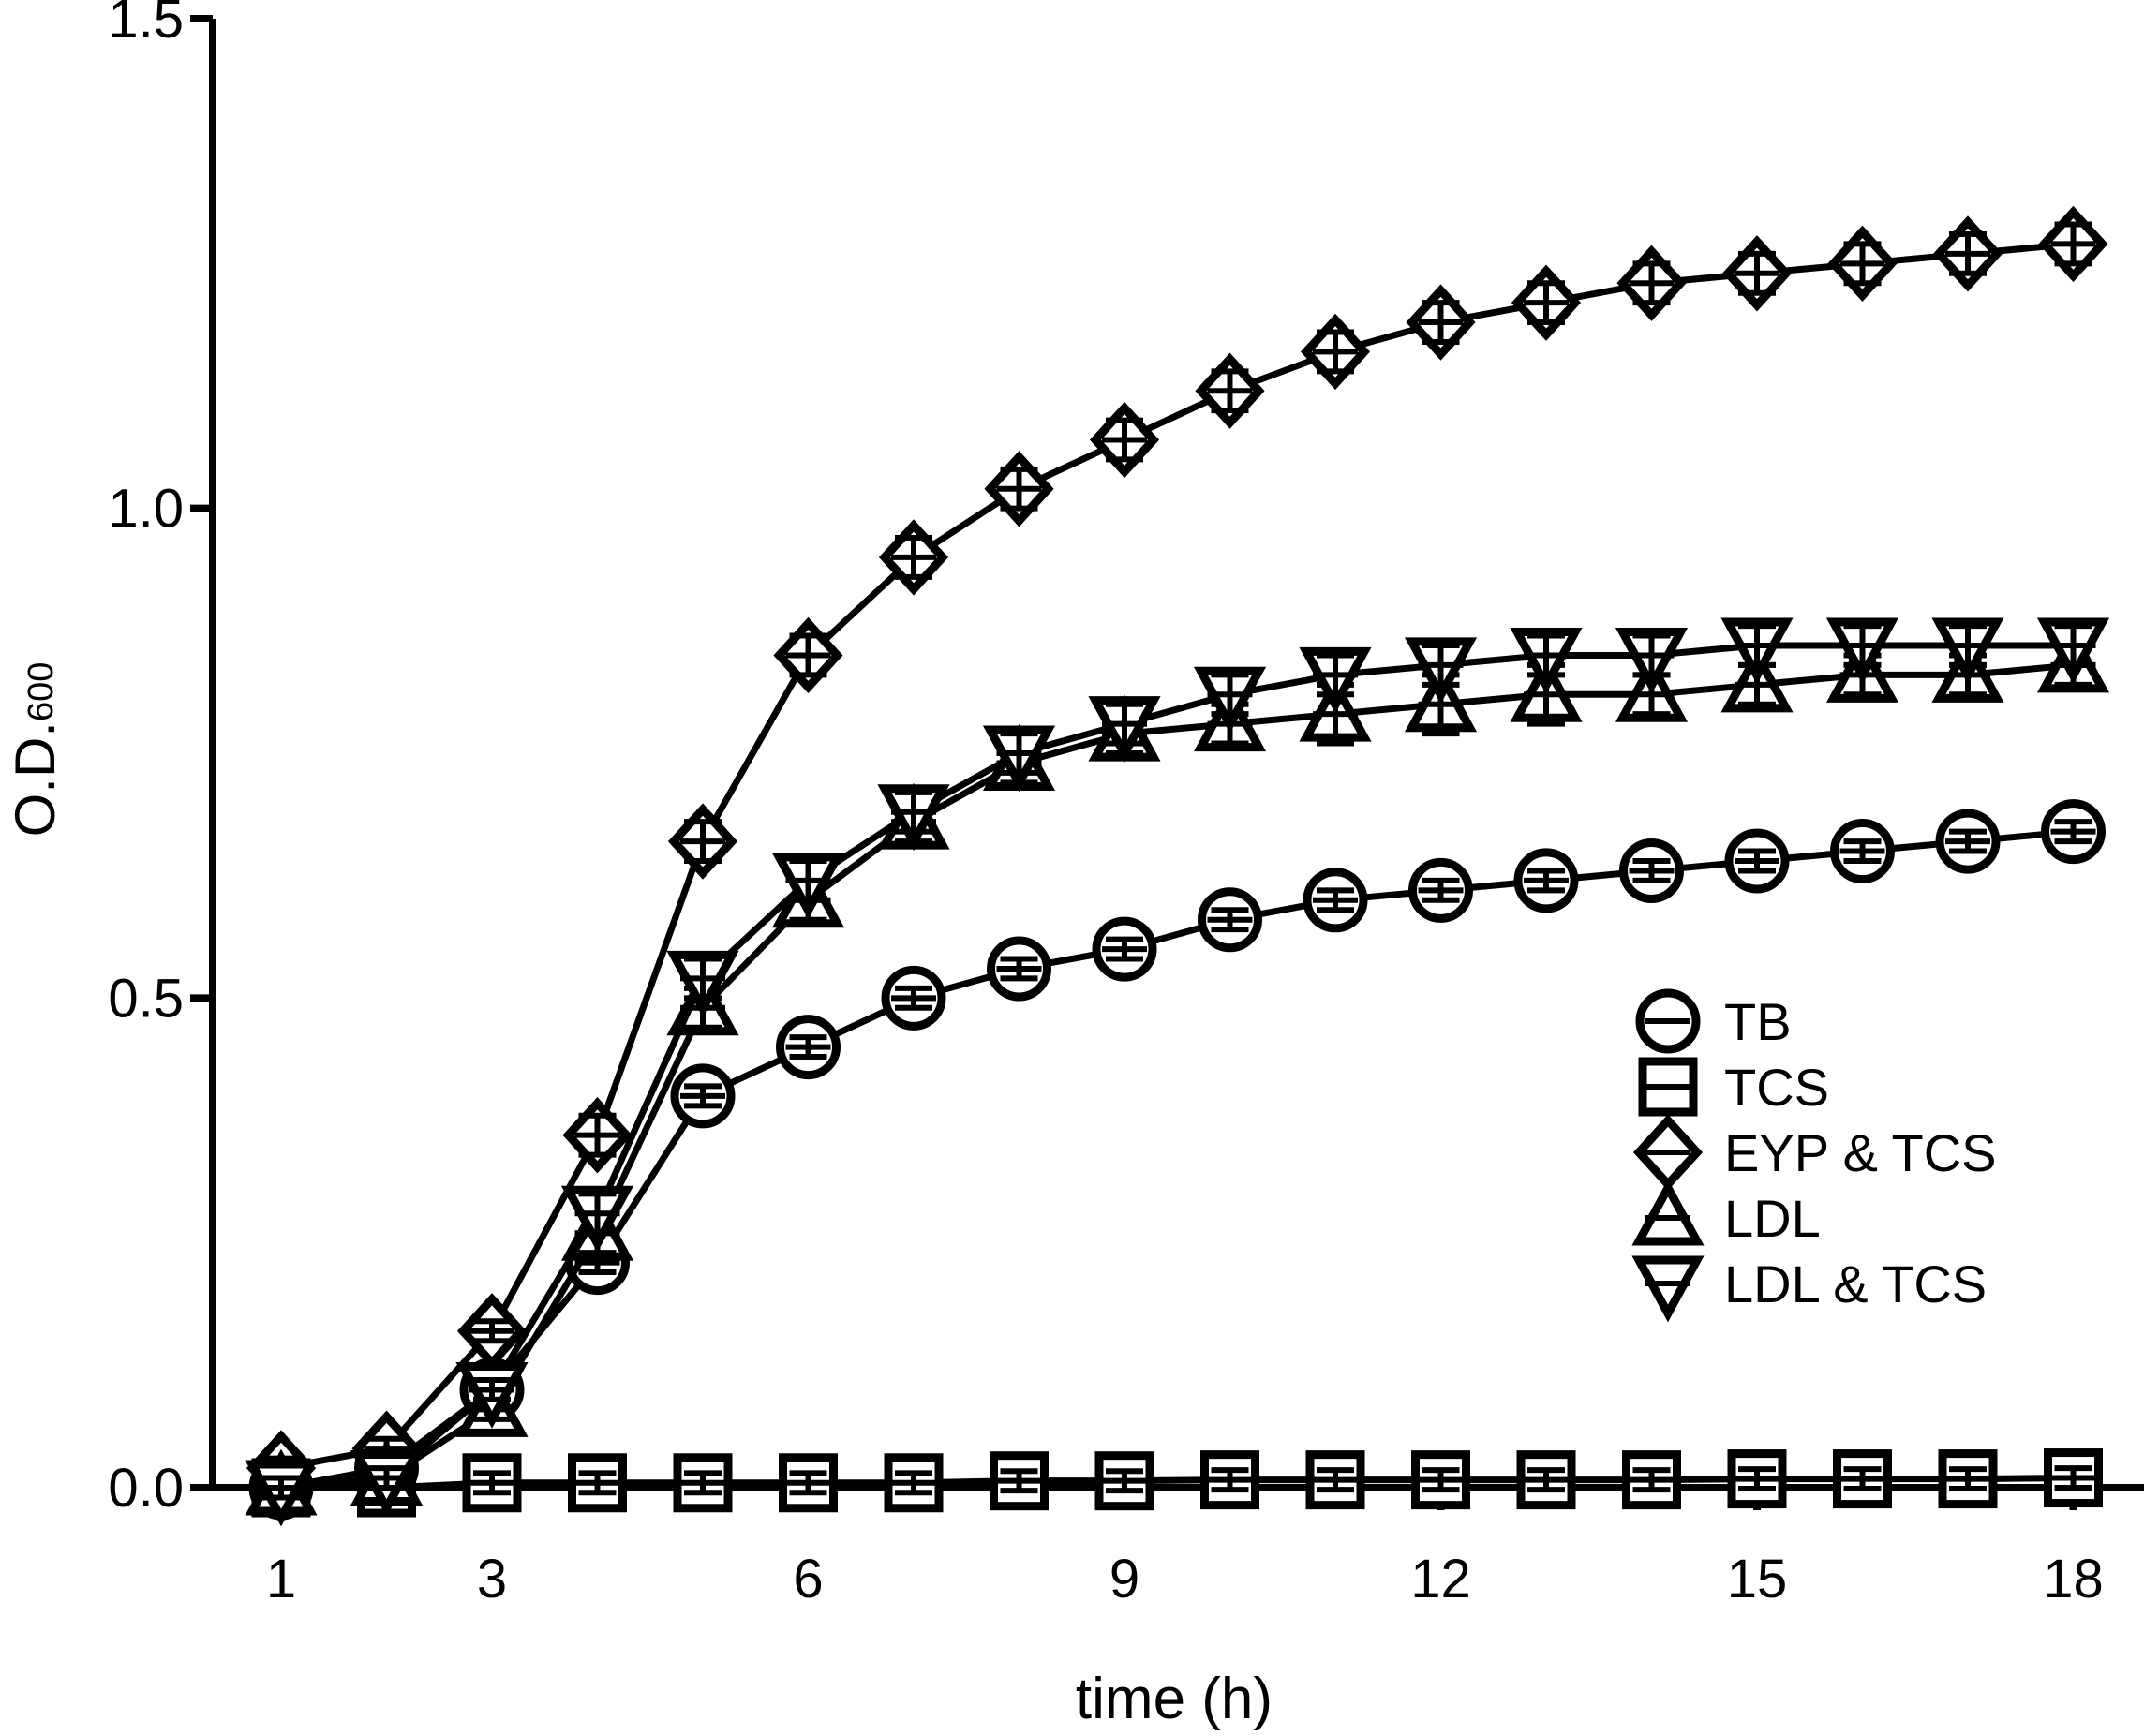 This screenshot has height=1736, width=2144. What do you see at coordinates (1177, 1483) in the screenshot?
I see `series-tcs` at bounding box center [1177, 1483].